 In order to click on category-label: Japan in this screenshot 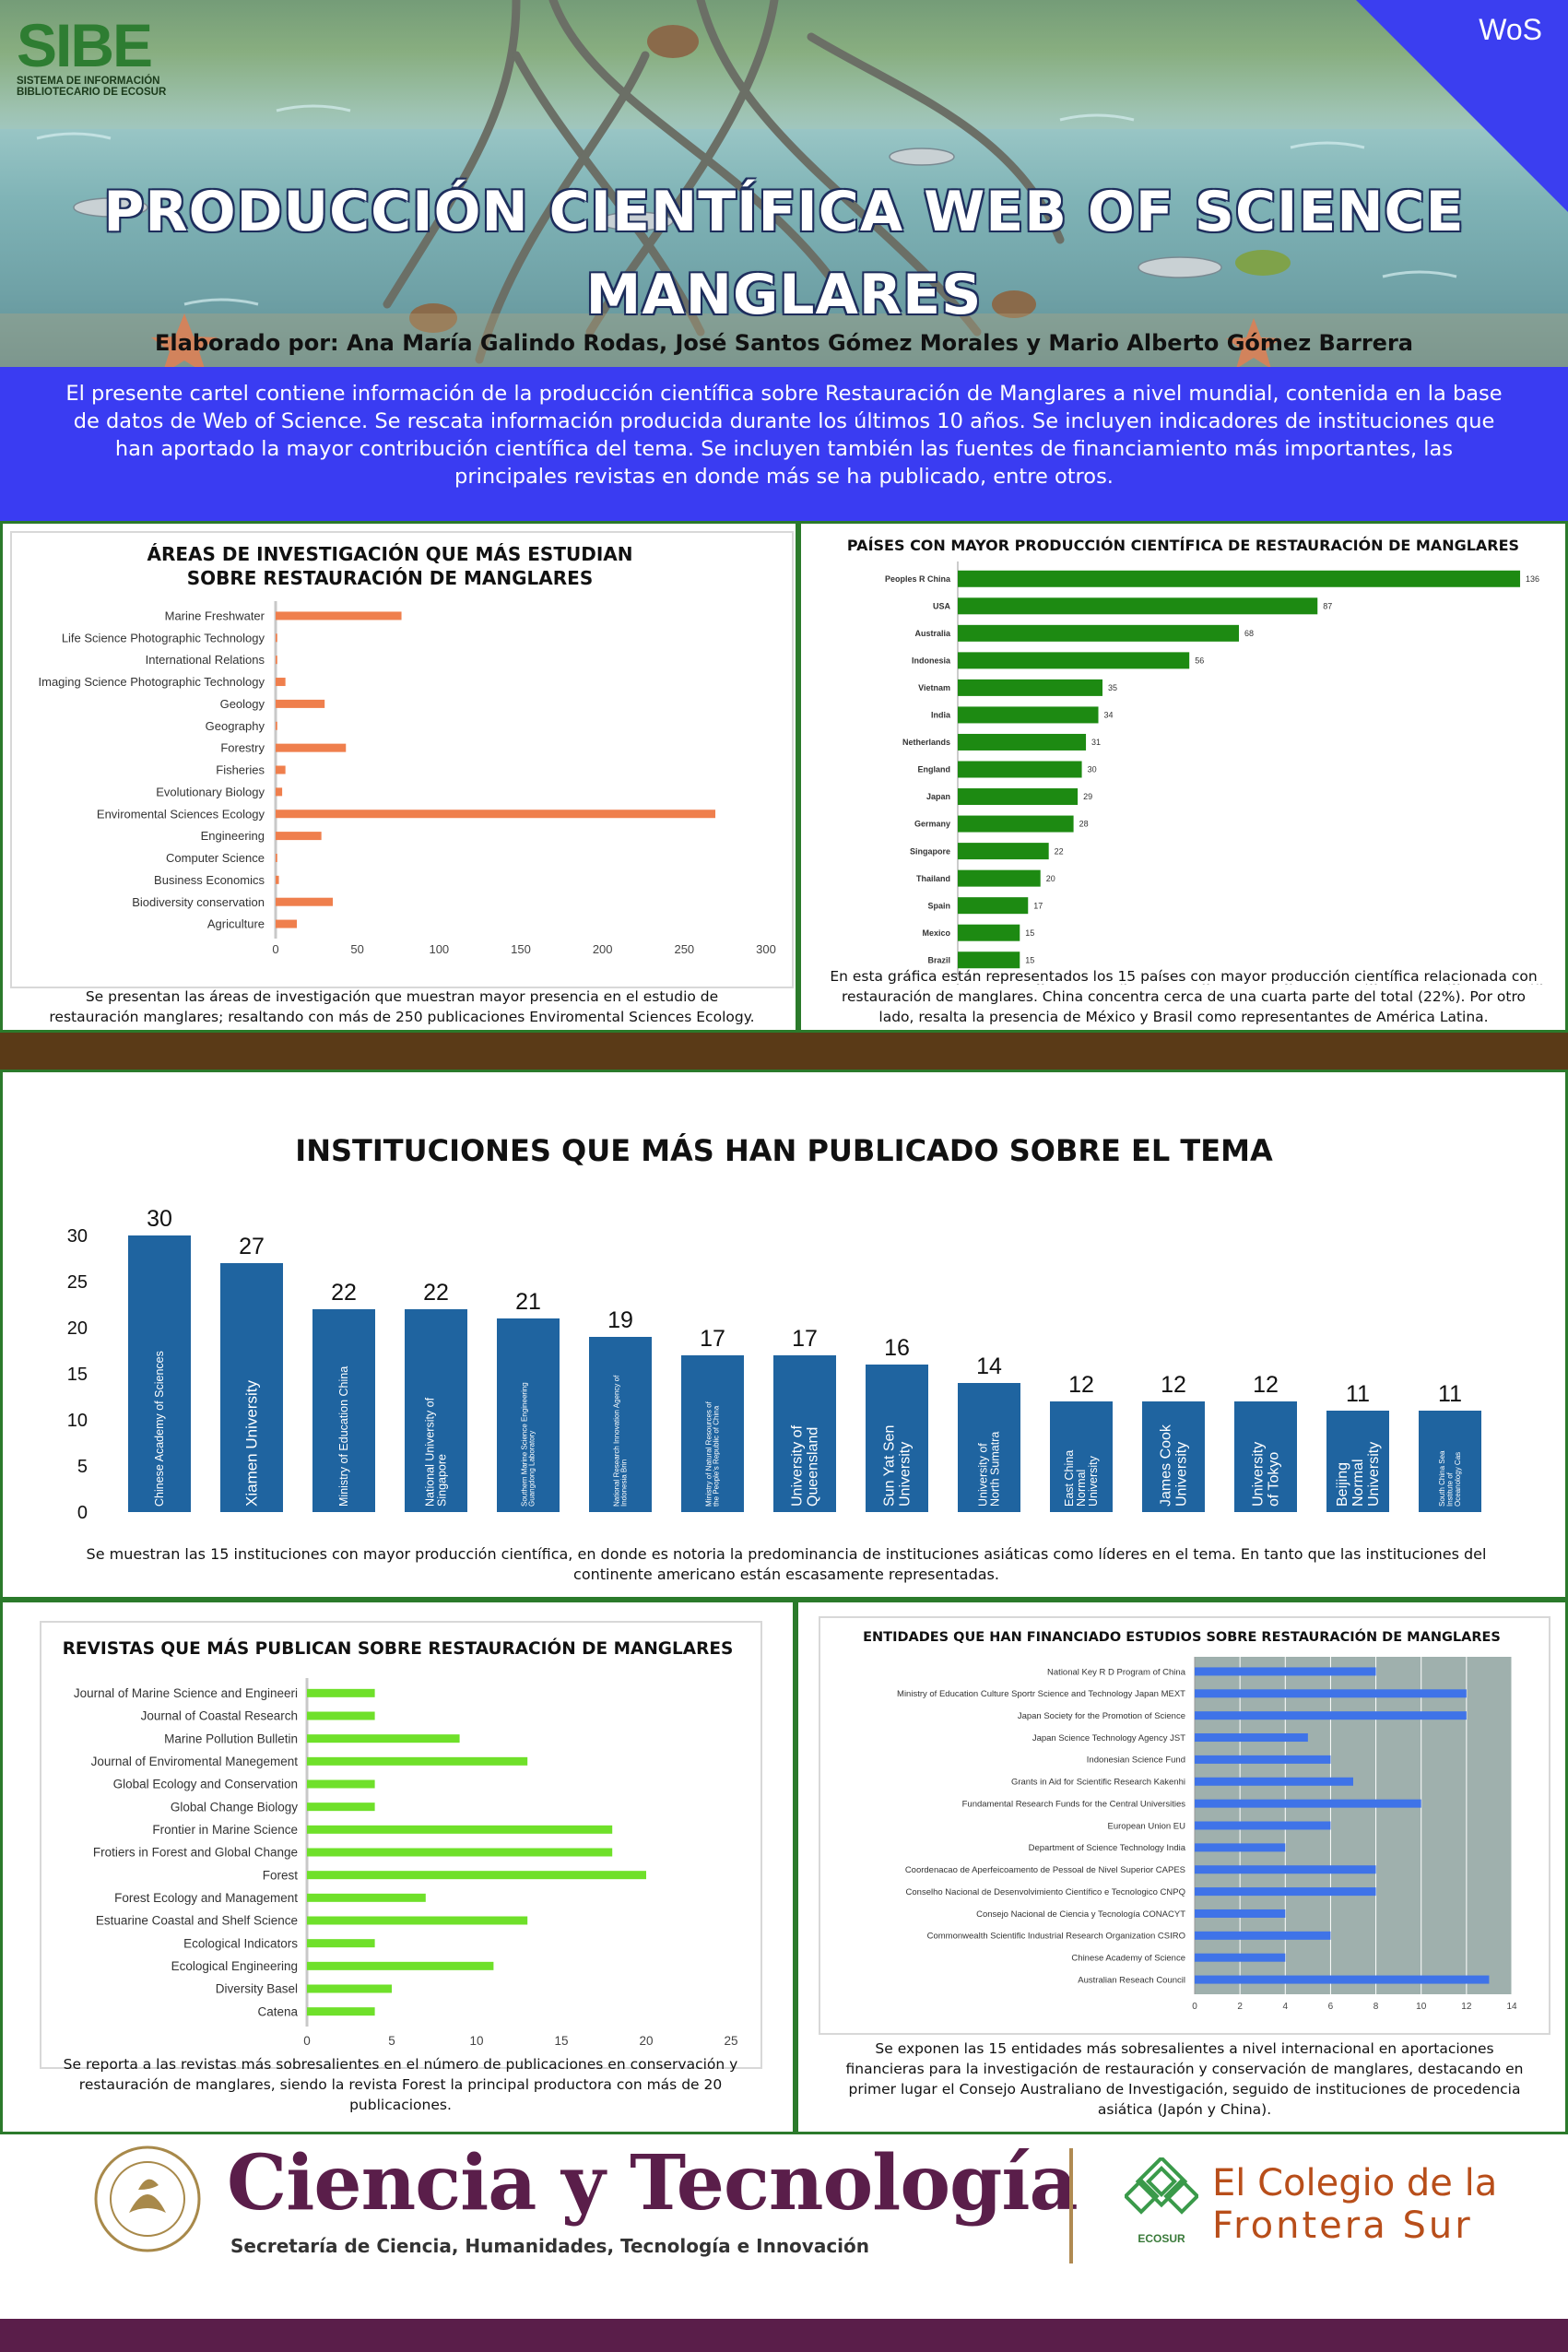, I will do `click(938, 796)`.